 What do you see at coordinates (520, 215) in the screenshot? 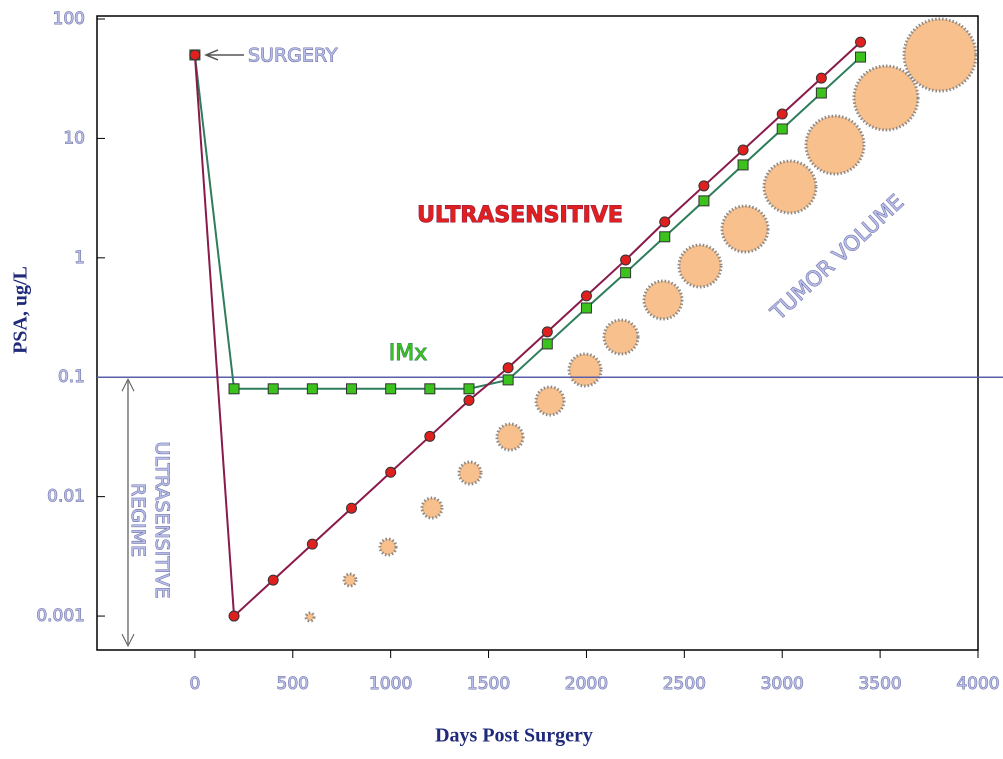
I see `legend-label: ULTRASENSITIVE` at bounding box center [520, 215].